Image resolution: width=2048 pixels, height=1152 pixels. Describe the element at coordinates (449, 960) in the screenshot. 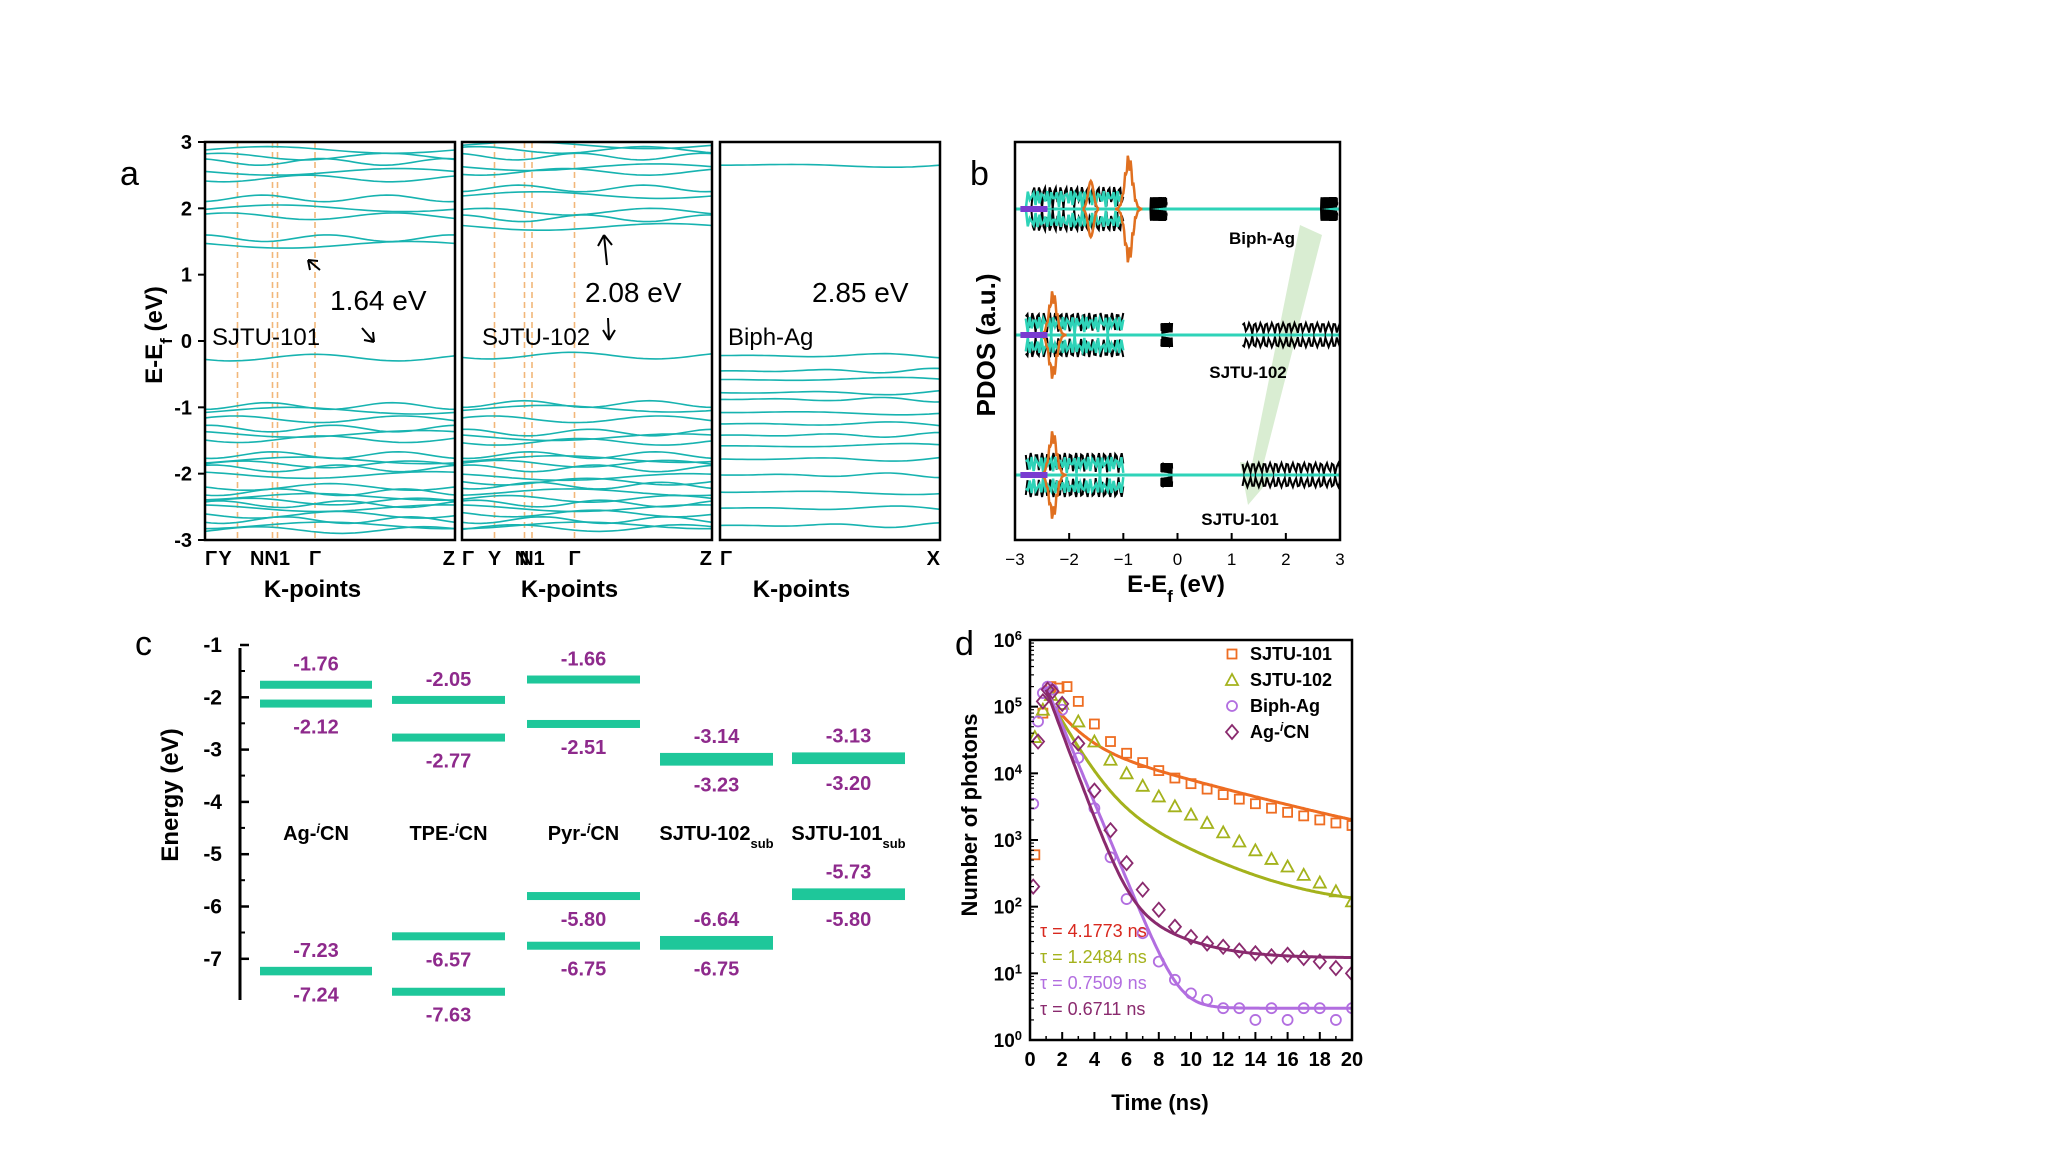

I see `level-label: -6.57` at that location.